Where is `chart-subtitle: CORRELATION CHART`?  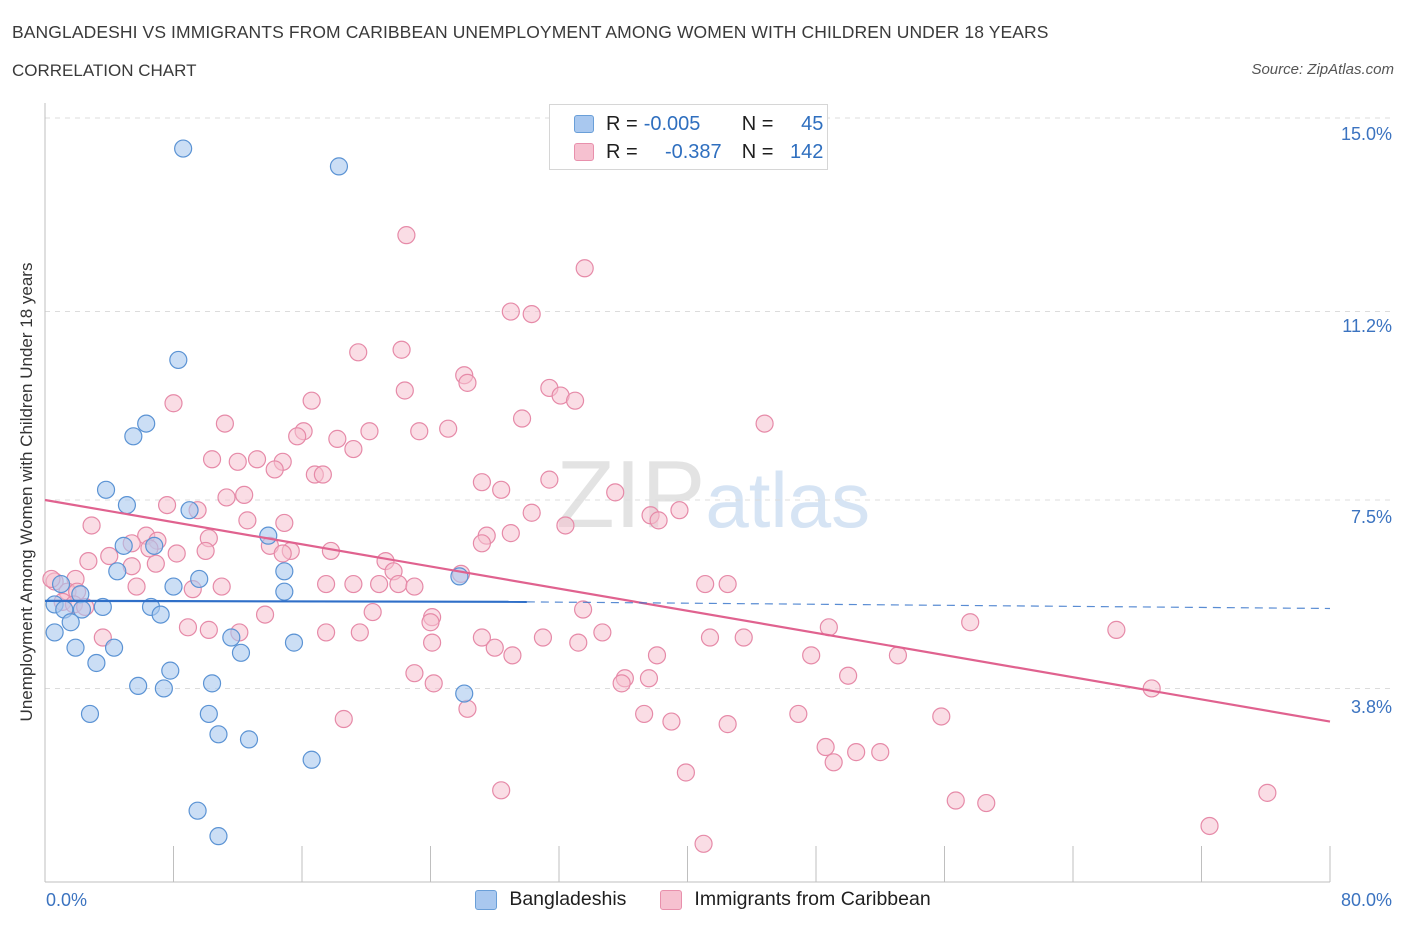
chart-subtitle: CORRELATION CHART is located at coordinates (104, 70).